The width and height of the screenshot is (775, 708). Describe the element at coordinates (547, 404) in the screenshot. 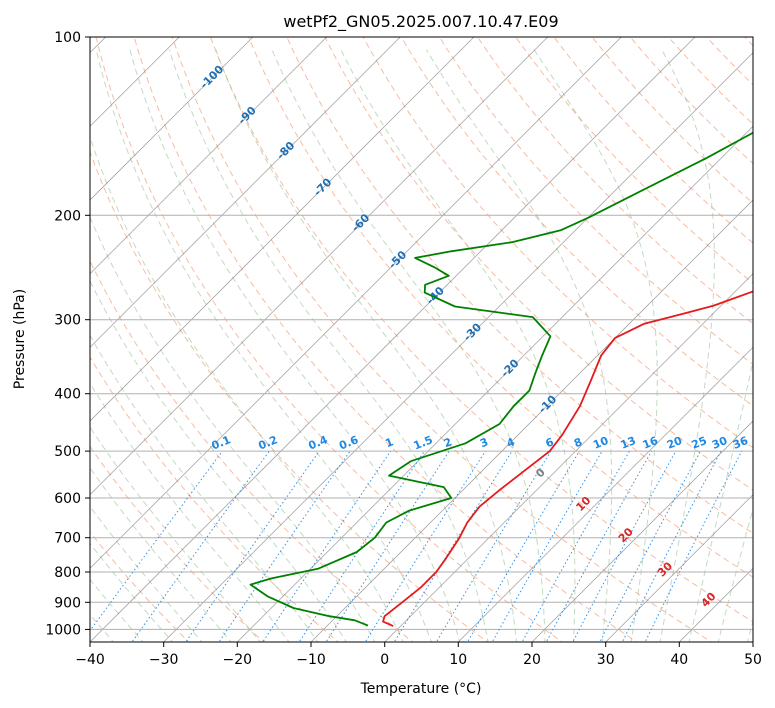

I see `dry-adiabat-label: -10` at that location.